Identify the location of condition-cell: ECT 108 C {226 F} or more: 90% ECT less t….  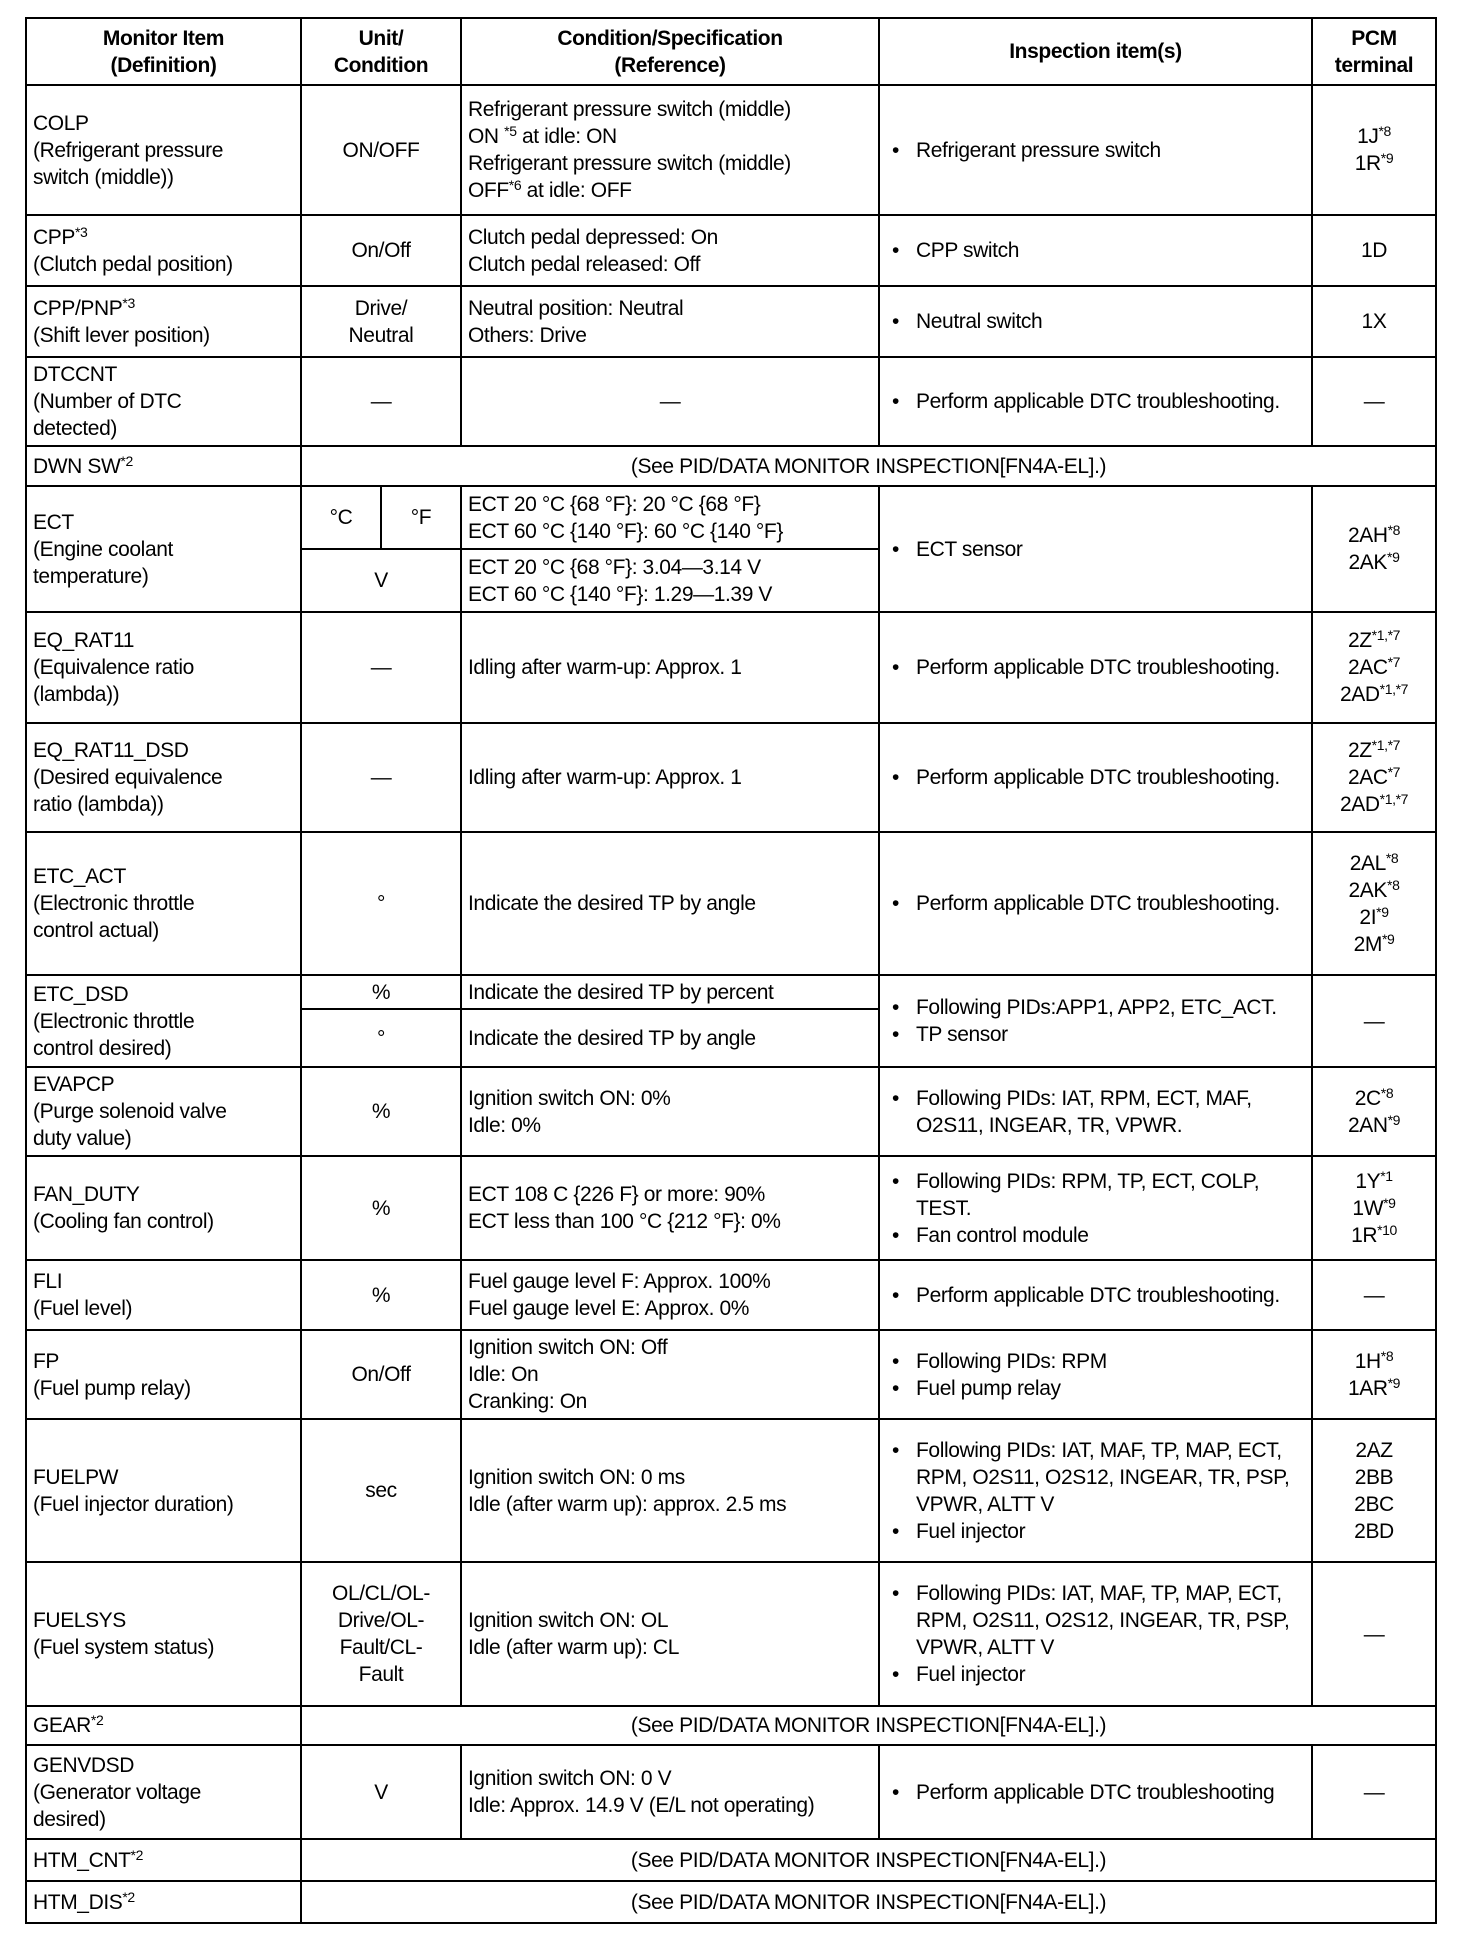
(670, 1208).